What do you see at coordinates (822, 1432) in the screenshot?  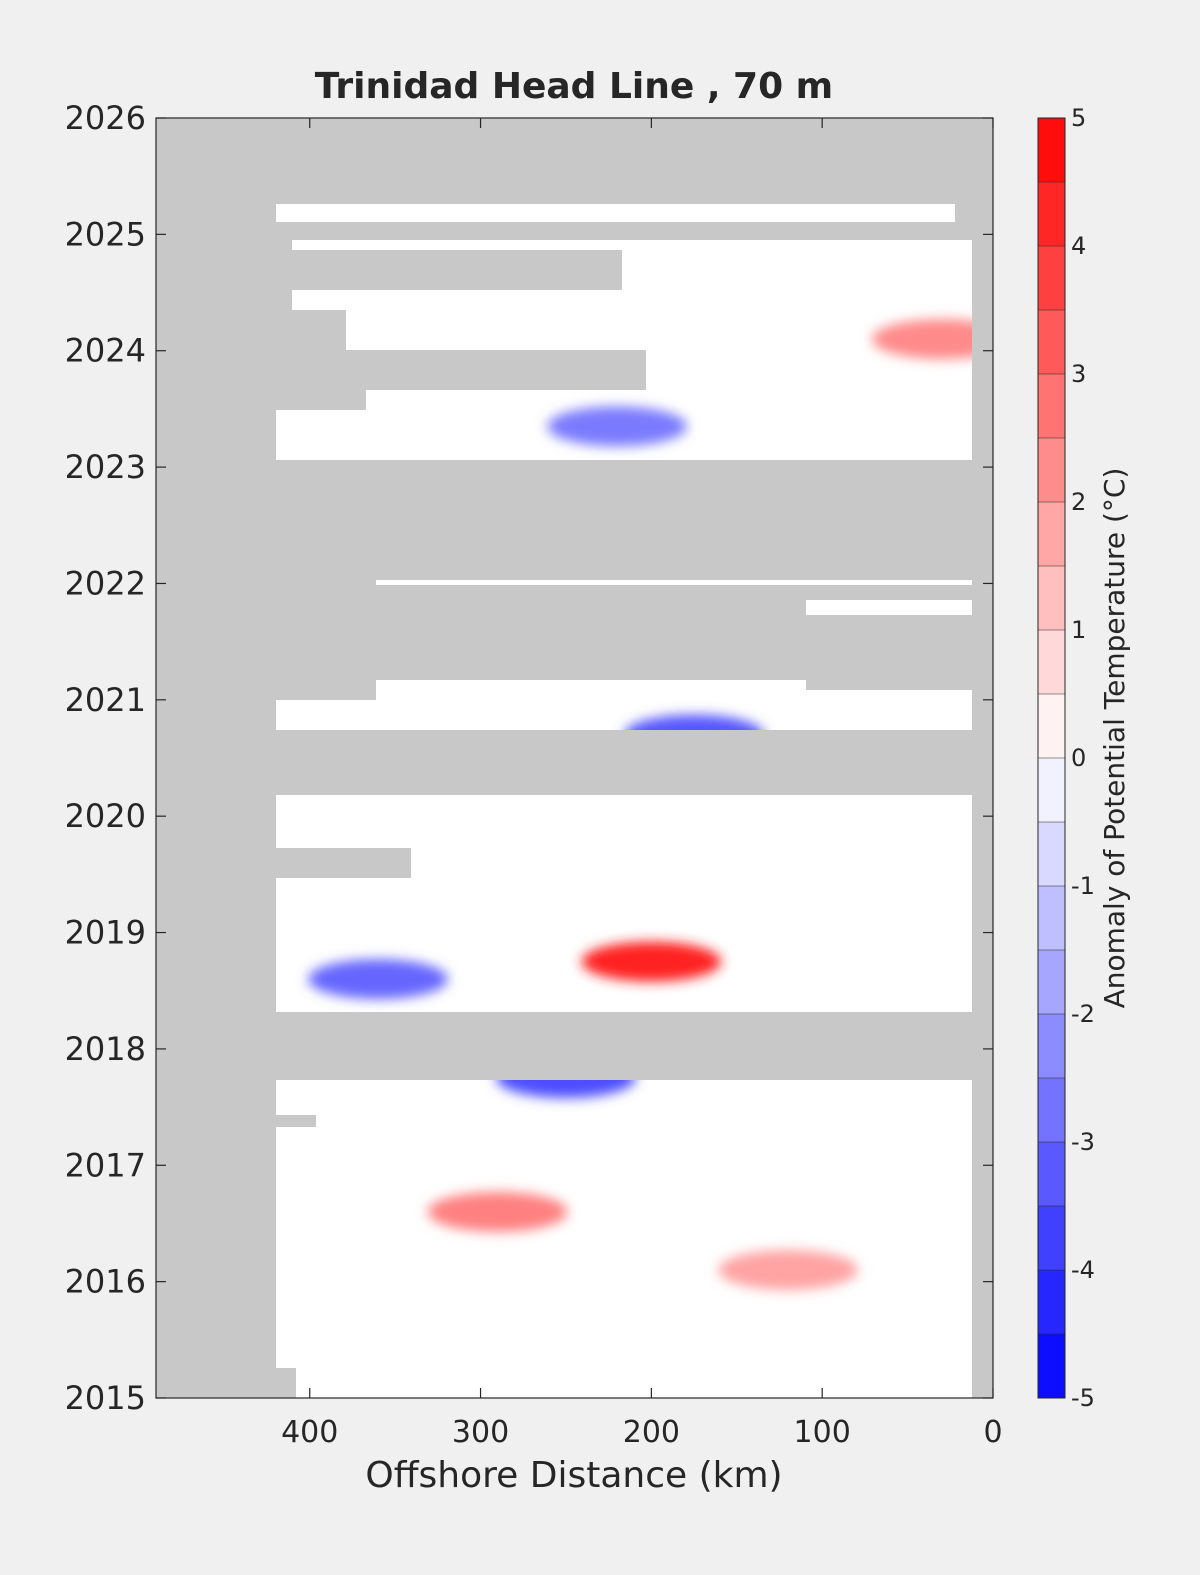 I see `x-tick-label: 100` at bounding box center [822, 1432].